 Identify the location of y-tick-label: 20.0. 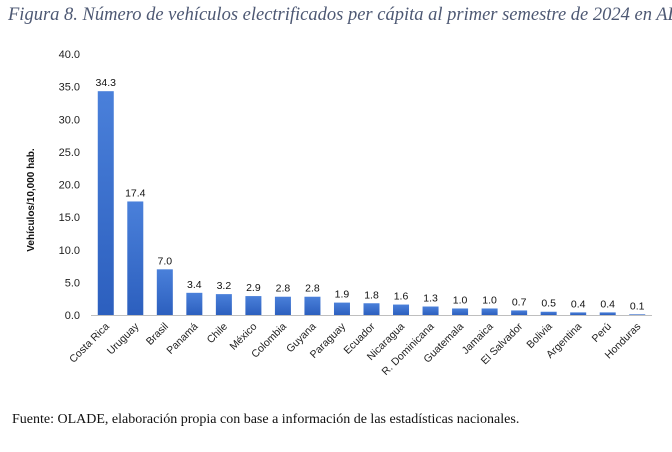
(69, 186).